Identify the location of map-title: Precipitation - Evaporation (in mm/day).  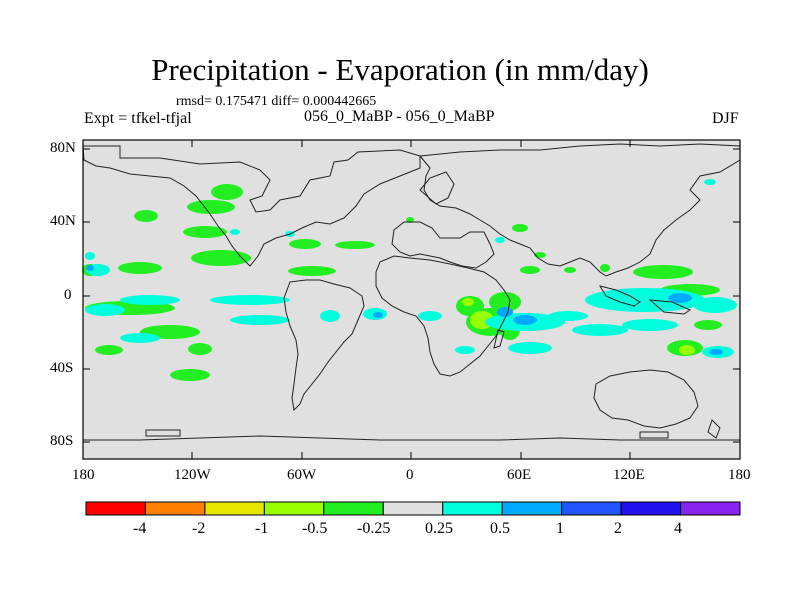
(400, 69).